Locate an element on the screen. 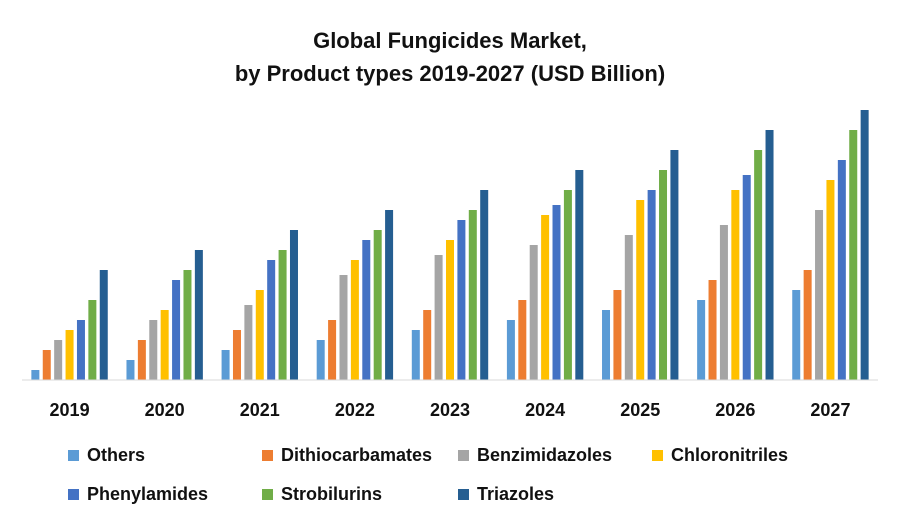  bar-2020-chloronitriles is located at coordinates (164, 345).